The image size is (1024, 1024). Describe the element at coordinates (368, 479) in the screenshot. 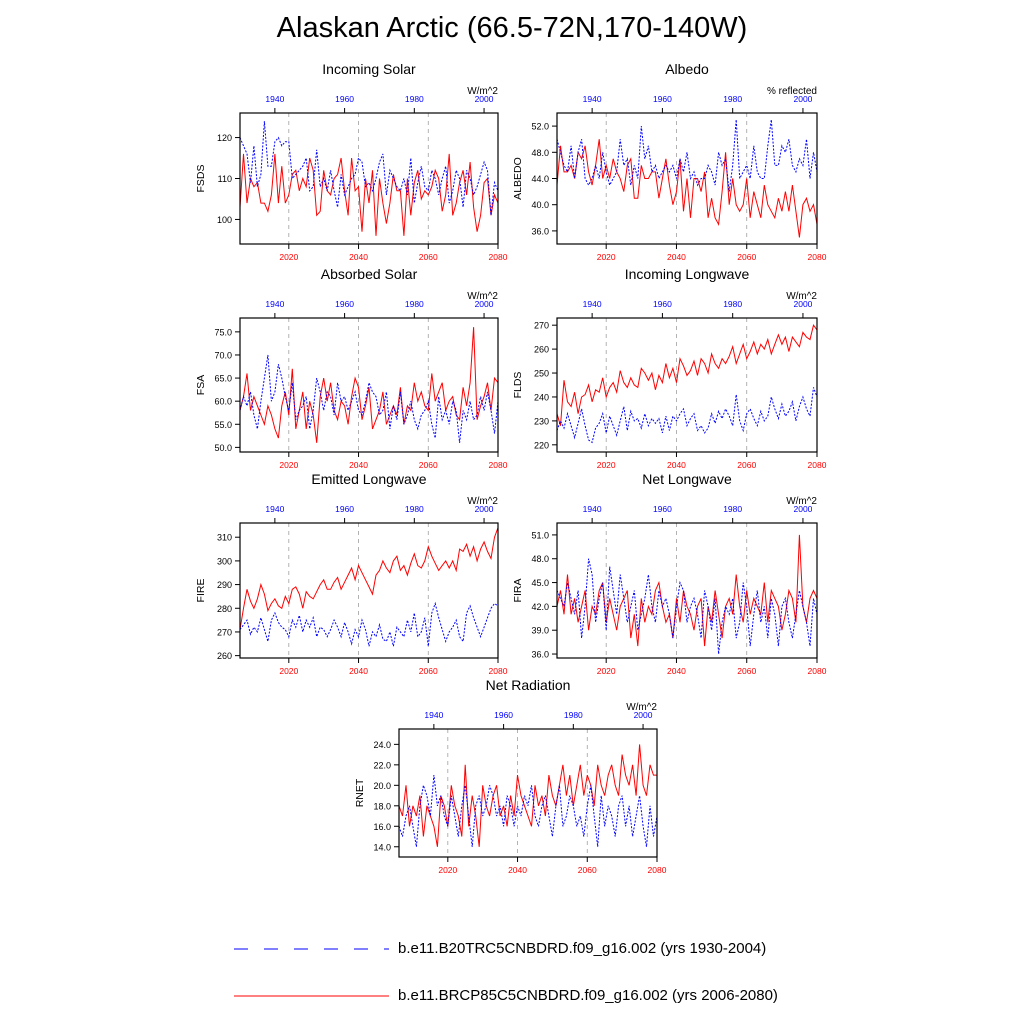

I see `panel-title: Emitted Longwave` at that location.